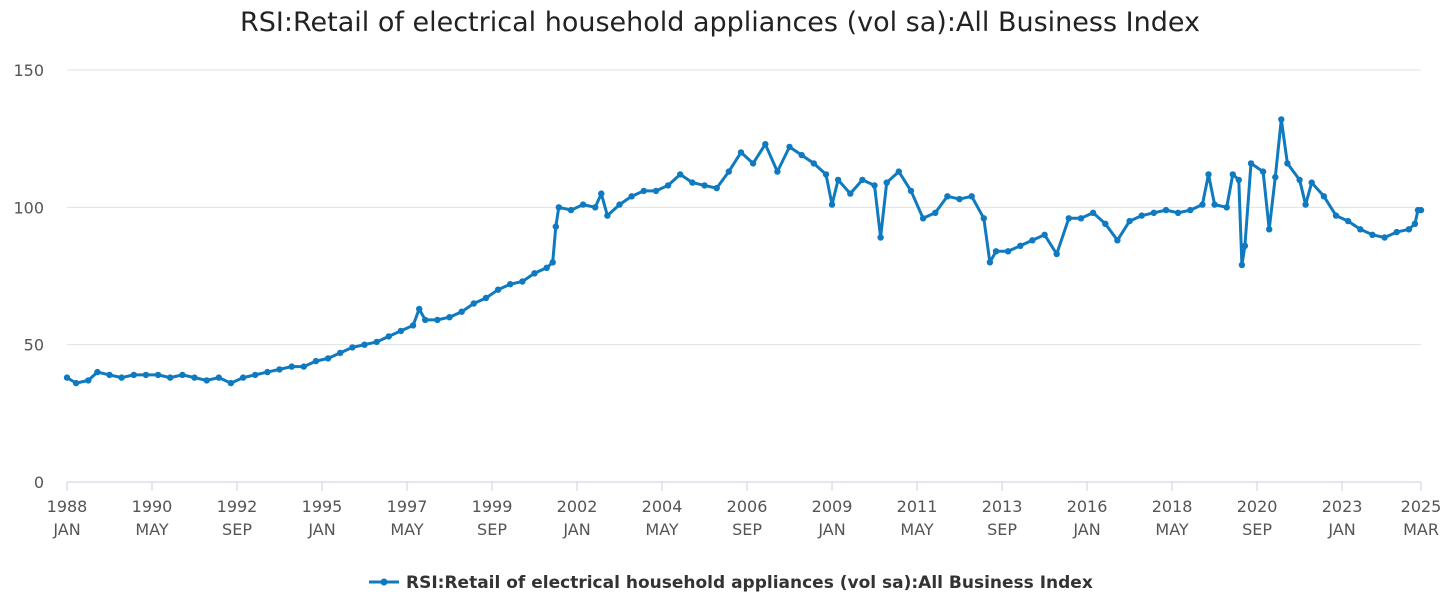  Describe the element at coordinates (1087, 506) in the screenshot. I see `x-tick-label-year: 2016` at that location.